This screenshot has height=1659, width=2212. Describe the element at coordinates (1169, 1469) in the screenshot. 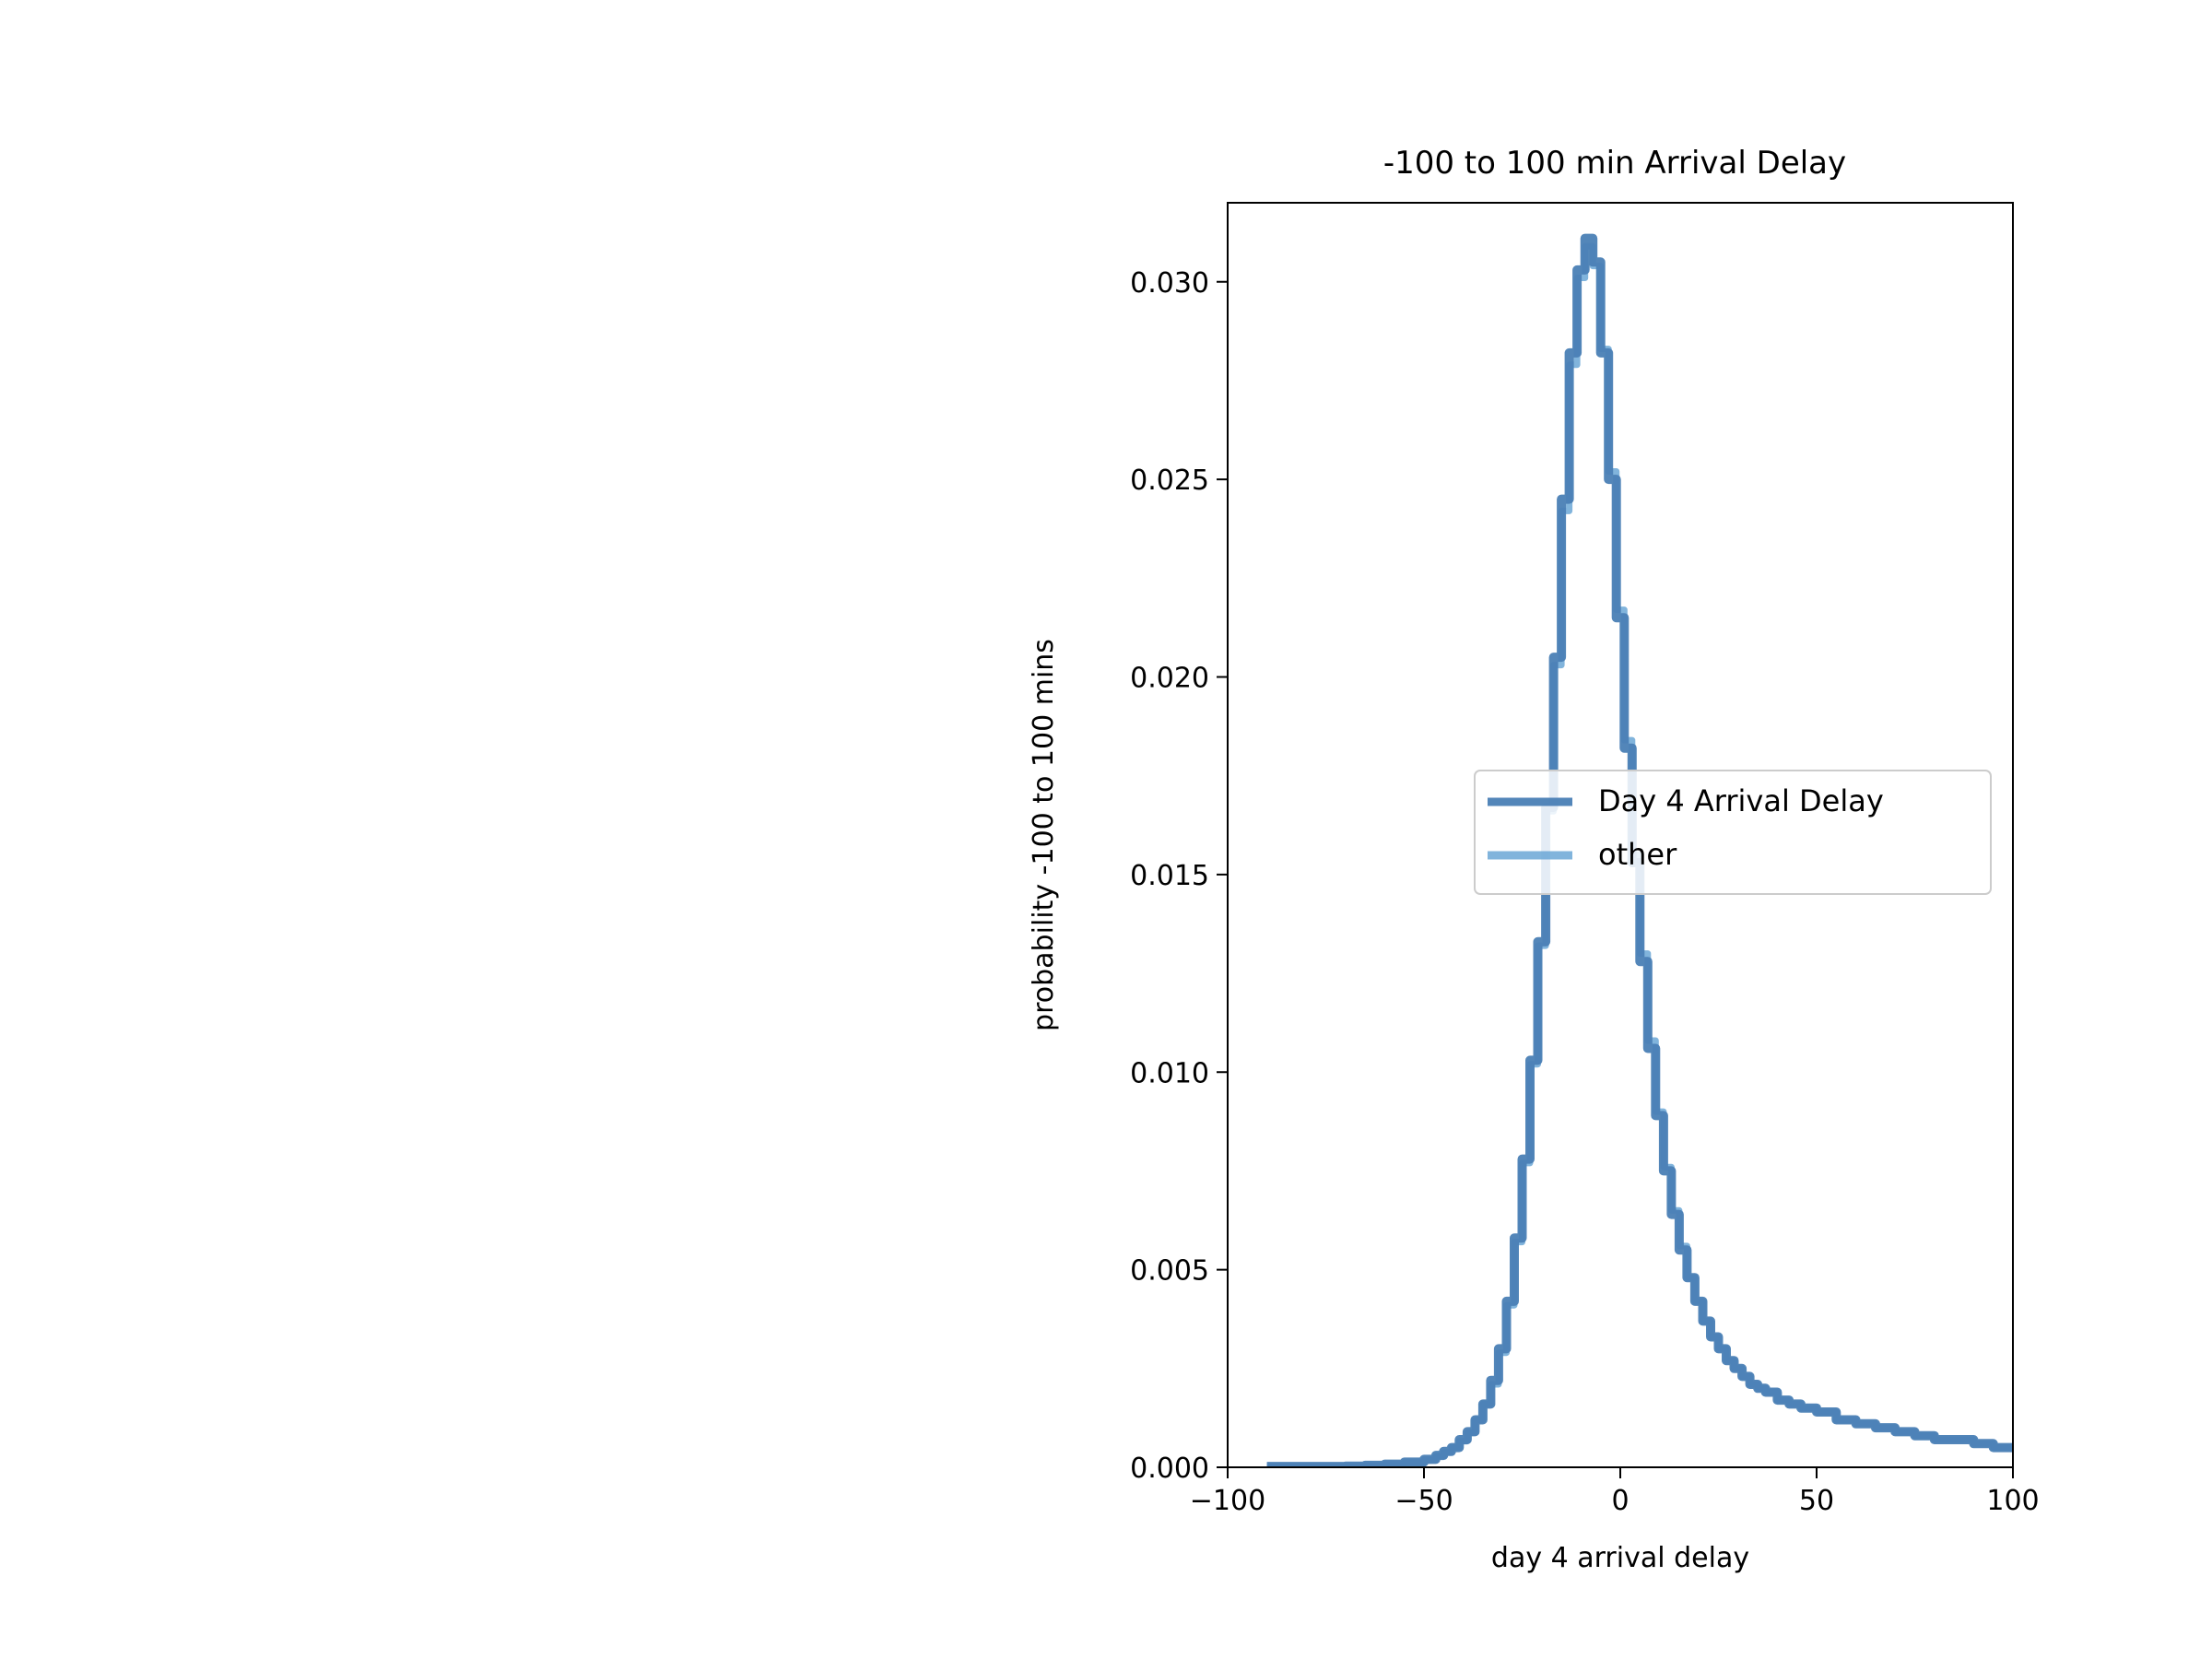

I see `y-tick-label: 0.000` at that location.